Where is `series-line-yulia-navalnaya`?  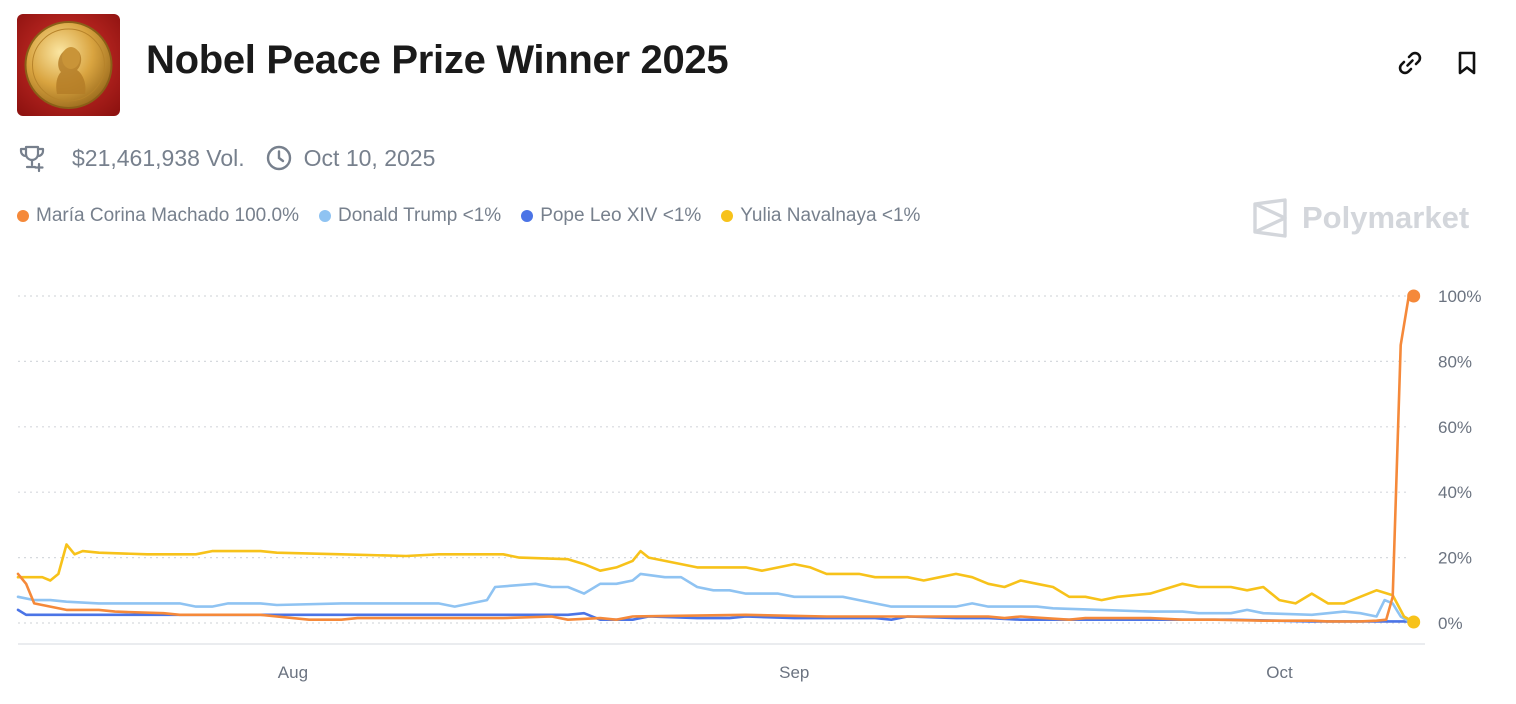
series-line-yulia-navalnaya is located at coordinates (715, 583).